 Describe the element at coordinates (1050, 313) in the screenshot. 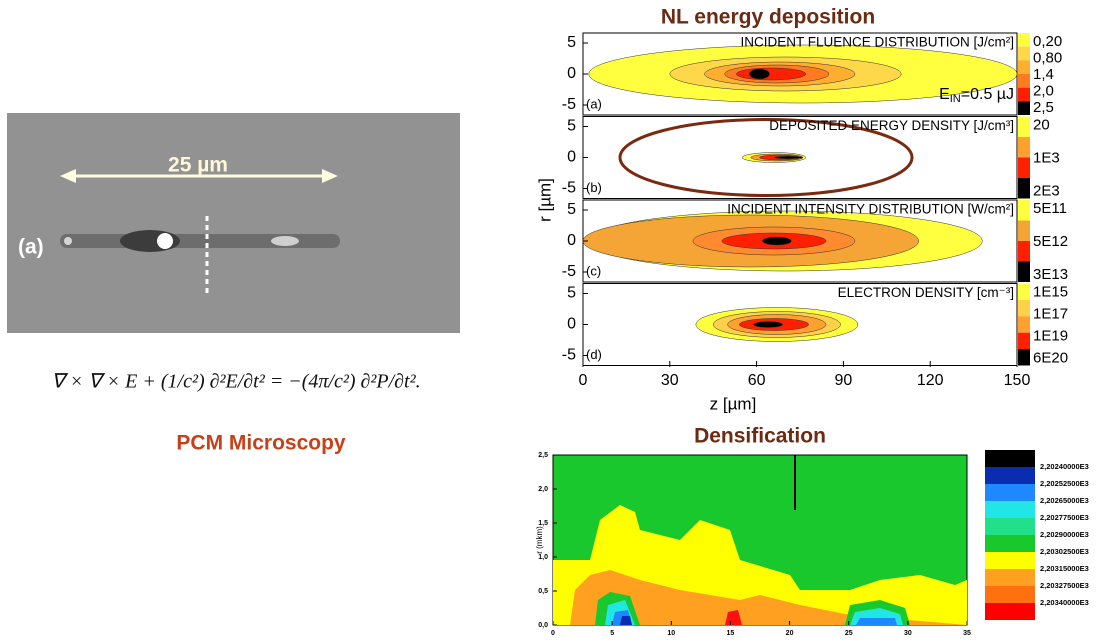

I see `legend-label: 1E17` at that location.